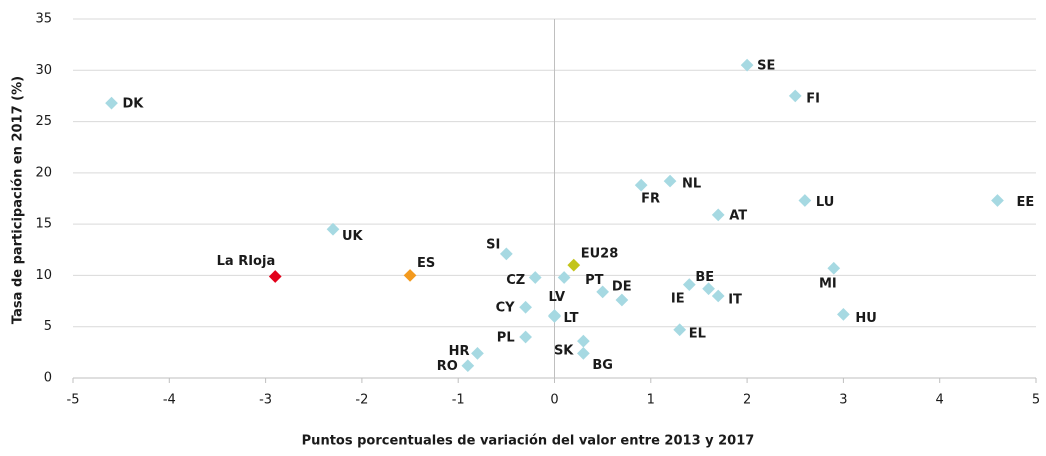 This screenshot has height=456, width=1046. Describe the element at coordinates (73, 400) in the screenshot. I see `x-tick-label: -5` at that location.